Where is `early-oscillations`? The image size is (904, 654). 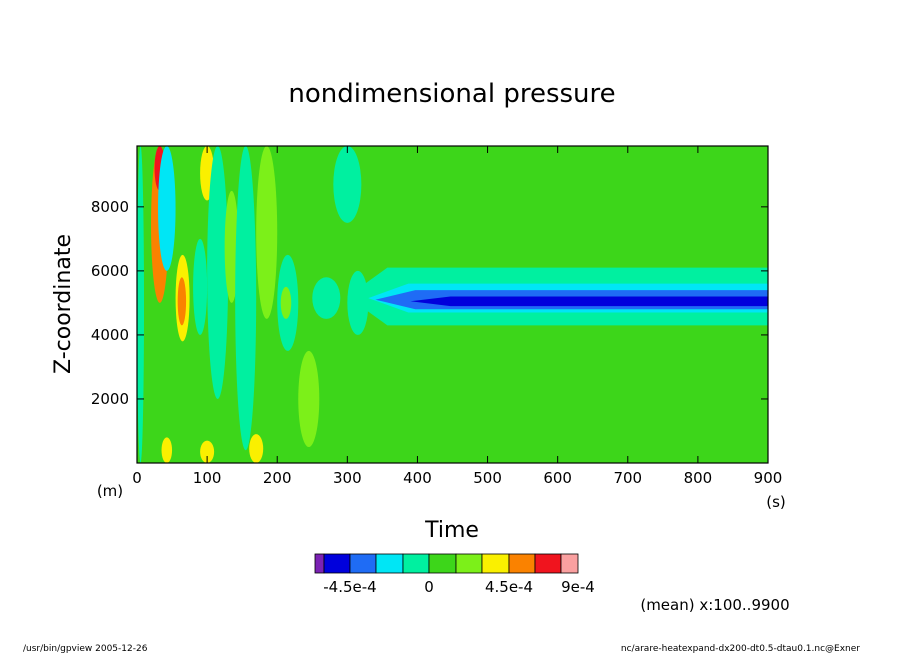
early-oscillations is located at coordinates (253, 304).